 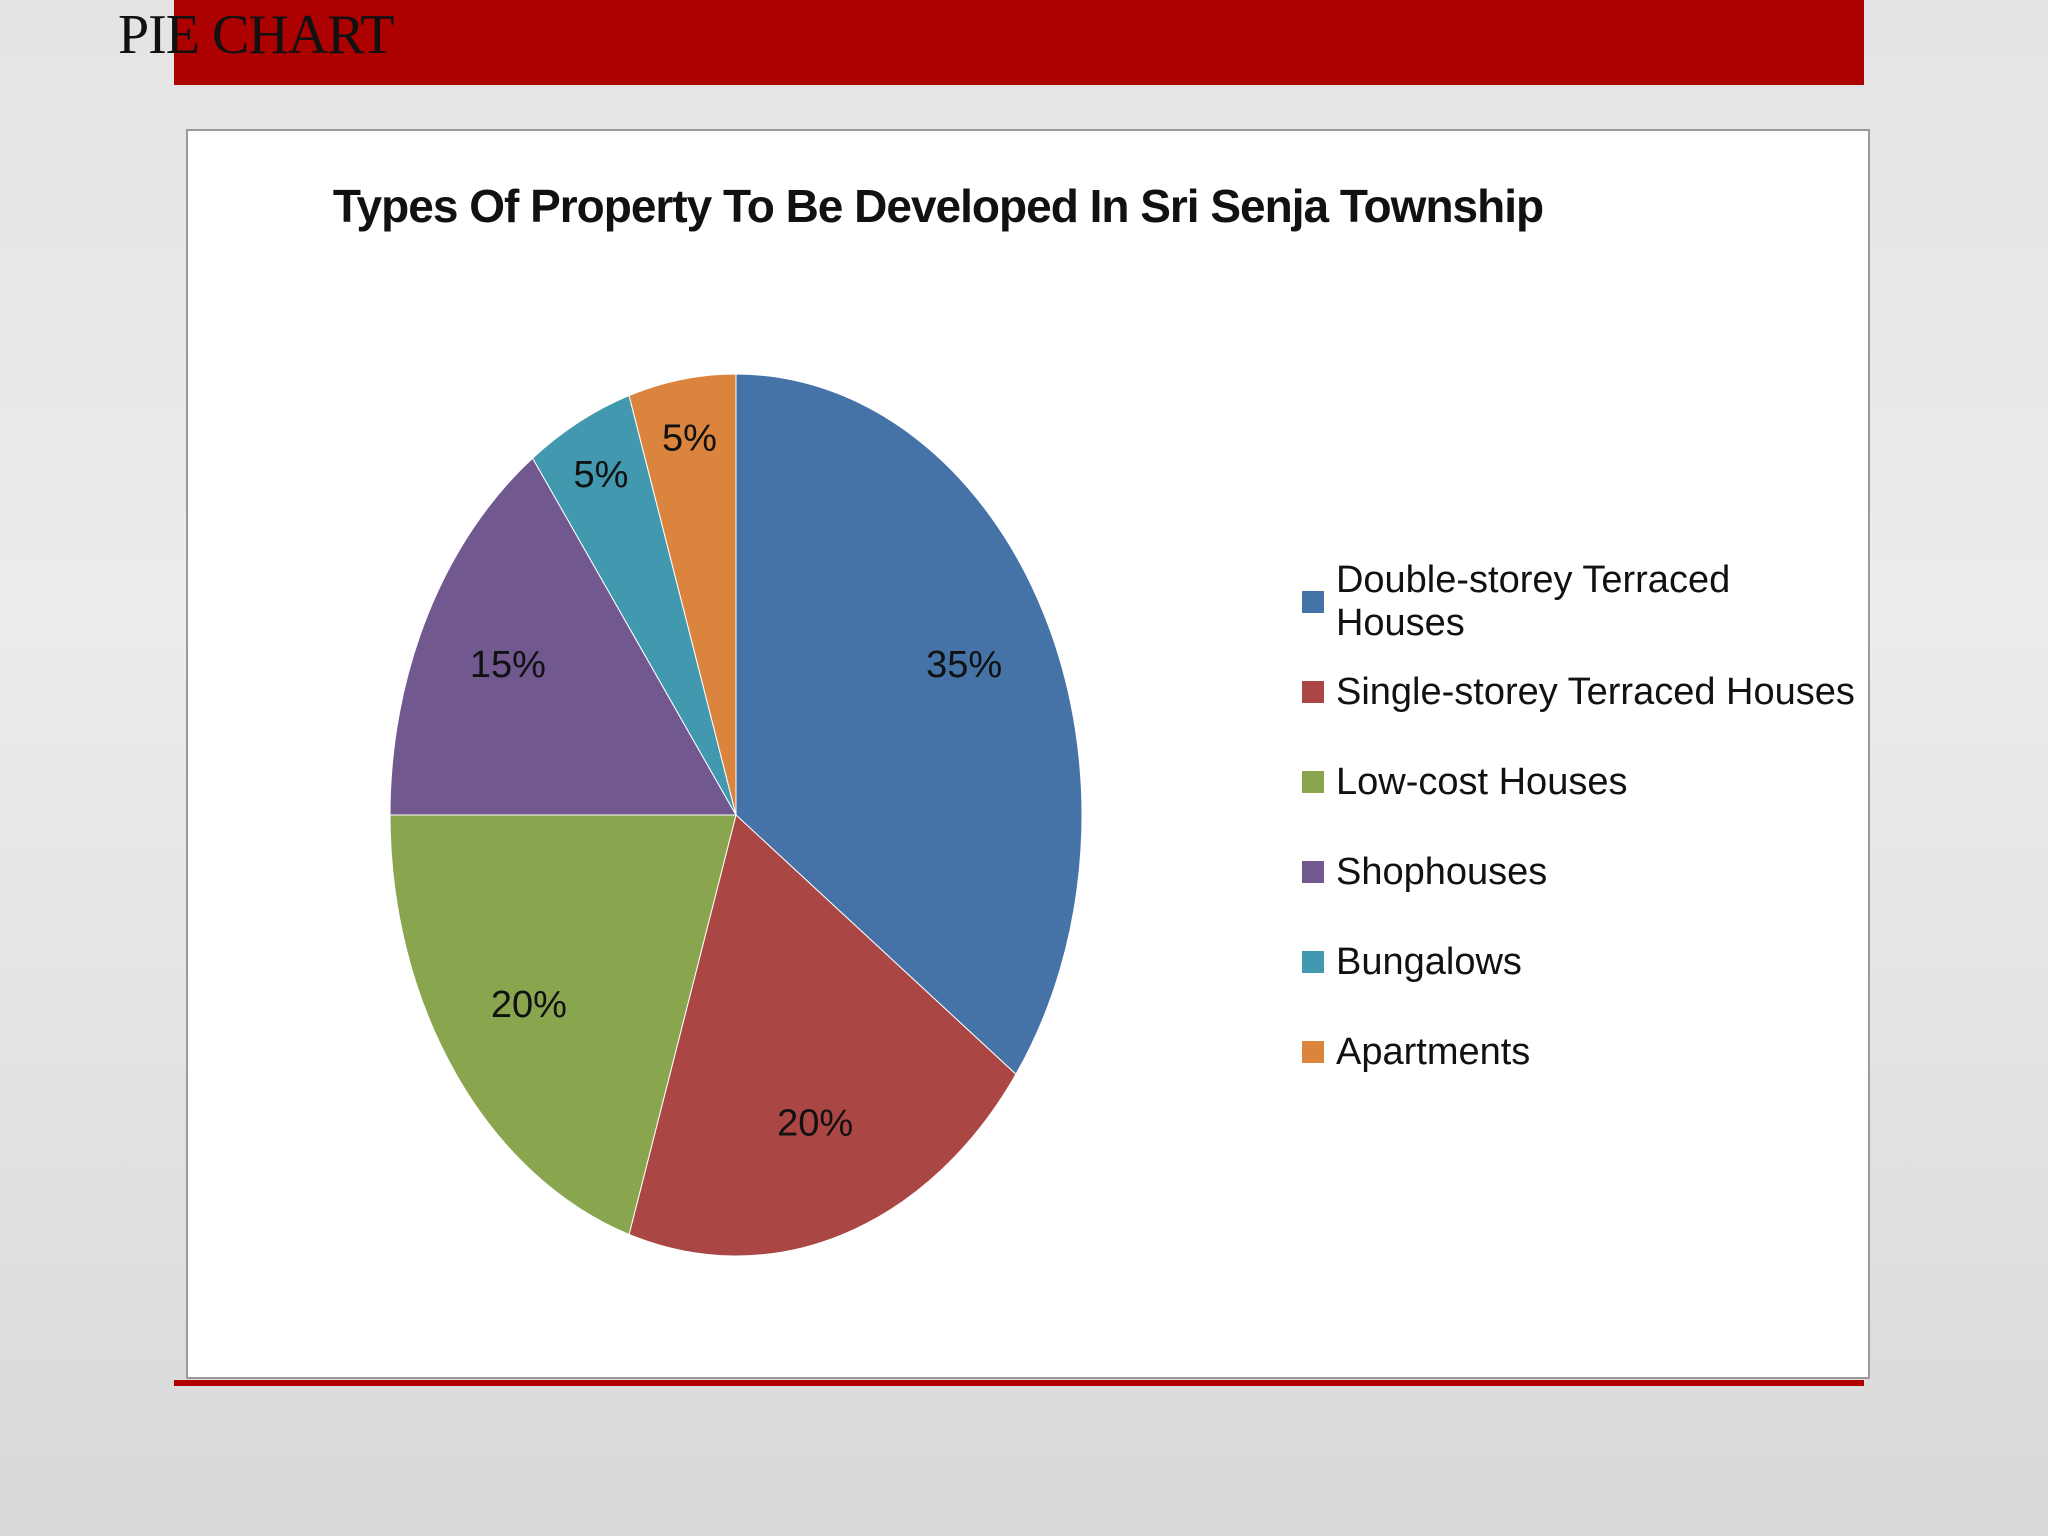 I want to click on slide-title: PIE CHART, so click(x=256, y=35).